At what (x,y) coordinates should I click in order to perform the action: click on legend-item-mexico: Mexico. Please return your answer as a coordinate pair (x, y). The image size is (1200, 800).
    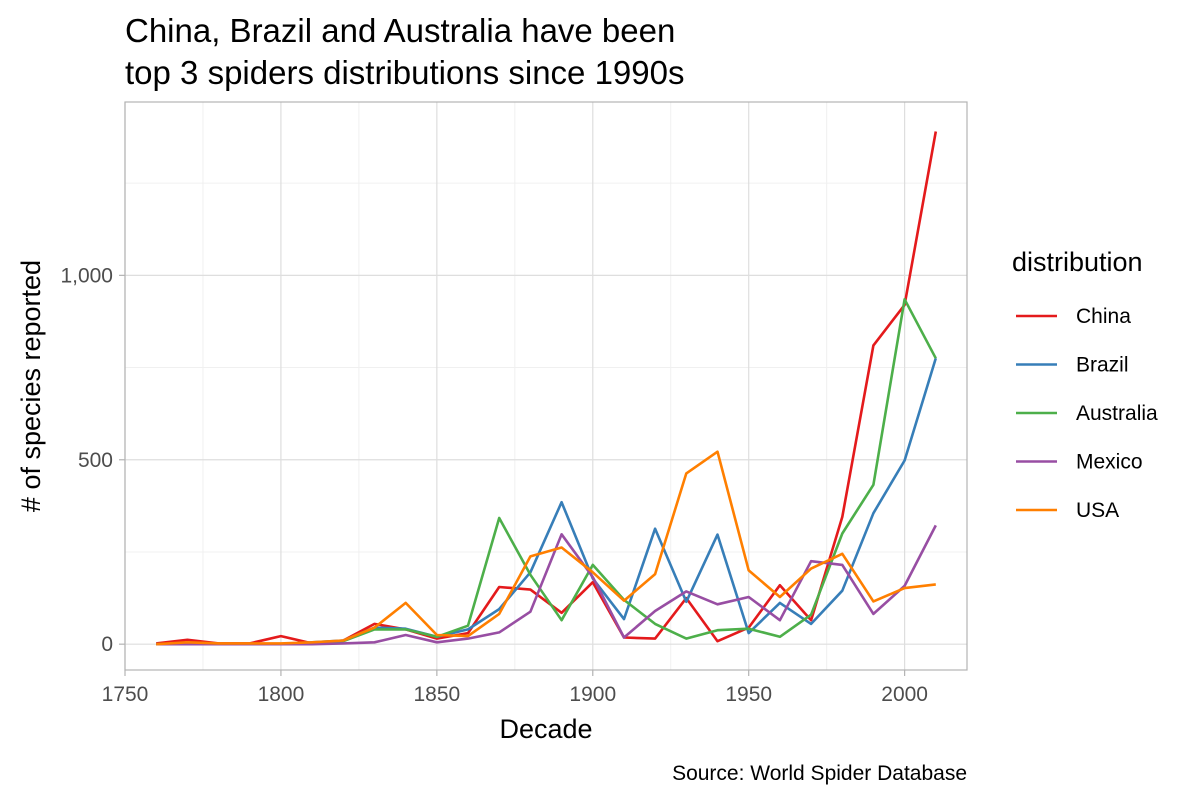
    Looking at the image, I should click on (1079, 462).